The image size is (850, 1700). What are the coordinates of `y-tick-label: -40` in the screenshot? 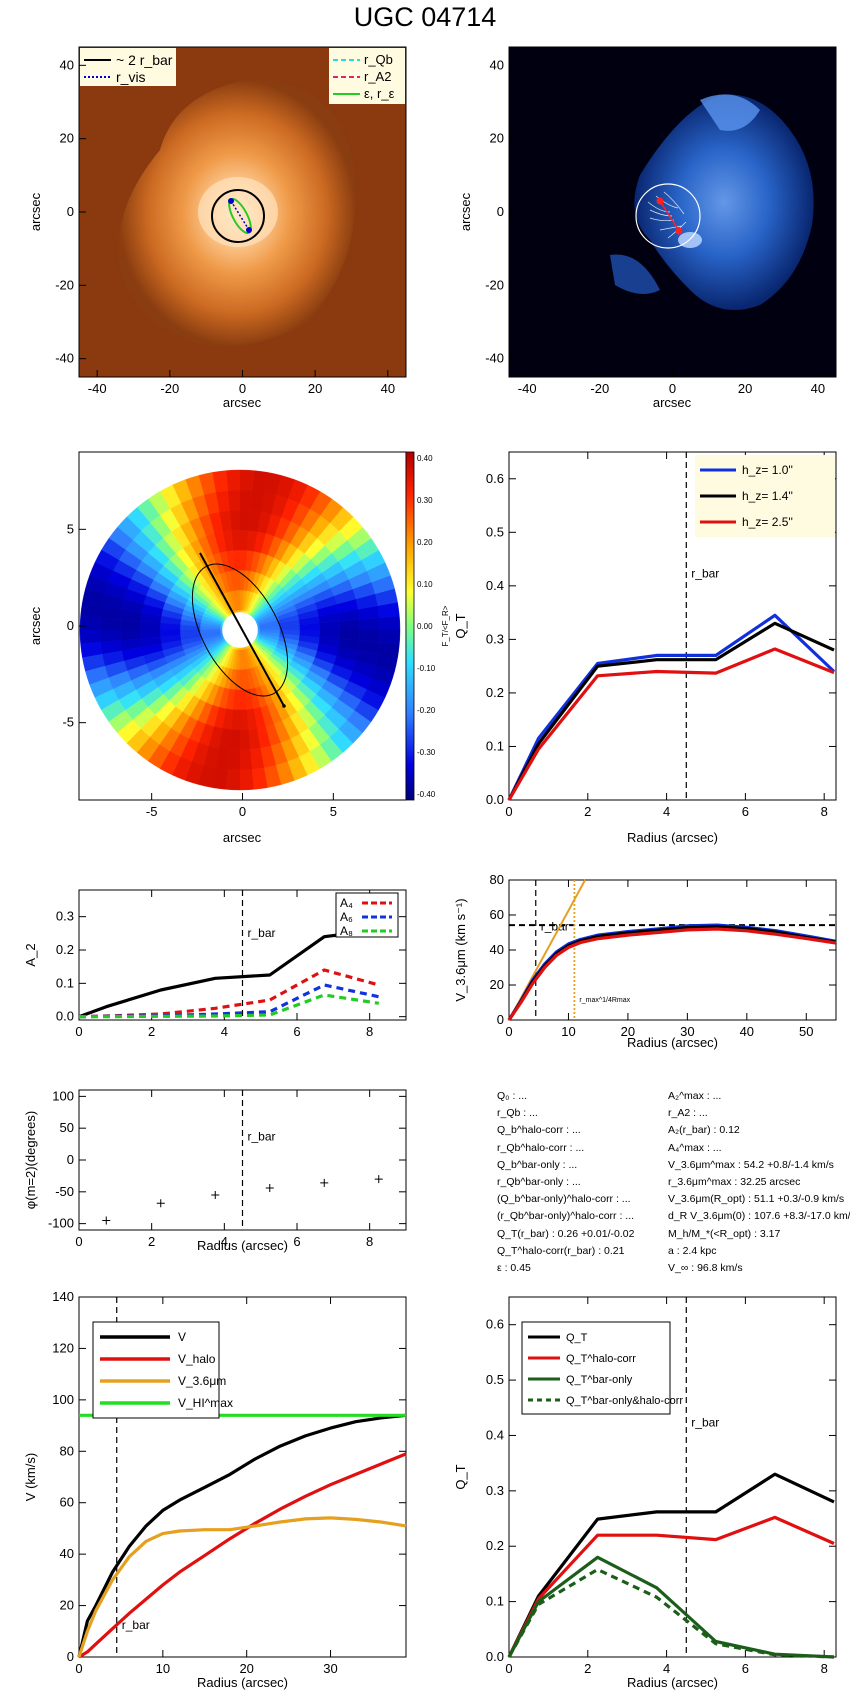 It's located at (494, 358).